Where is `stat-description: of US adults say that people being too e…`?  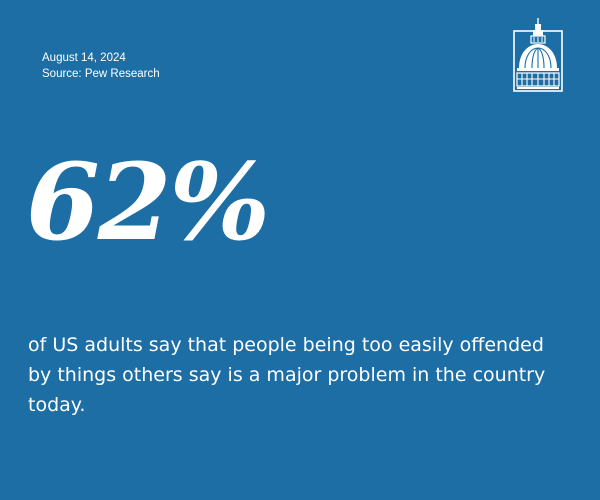 stat-description: of US adults say that people being too e… is located at coordinates (287, 375).